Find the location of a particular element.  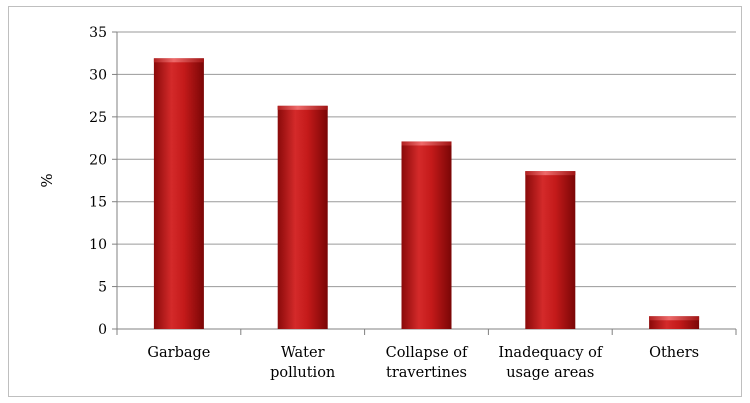

y-tick-label: 35 is located at coordinates (98, 33).